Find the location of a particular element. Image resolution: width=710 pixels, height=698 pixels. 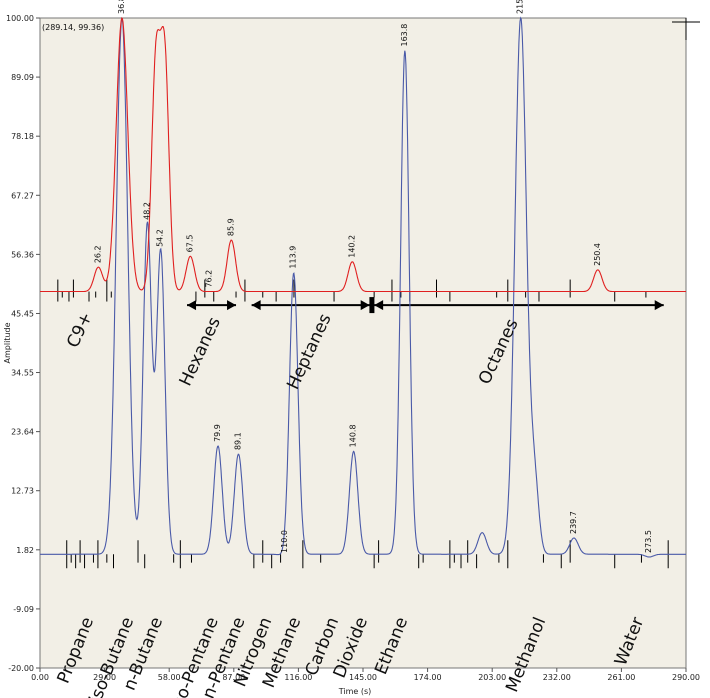

x-tick-label: 145.00 is located at coordinates (363, 677).